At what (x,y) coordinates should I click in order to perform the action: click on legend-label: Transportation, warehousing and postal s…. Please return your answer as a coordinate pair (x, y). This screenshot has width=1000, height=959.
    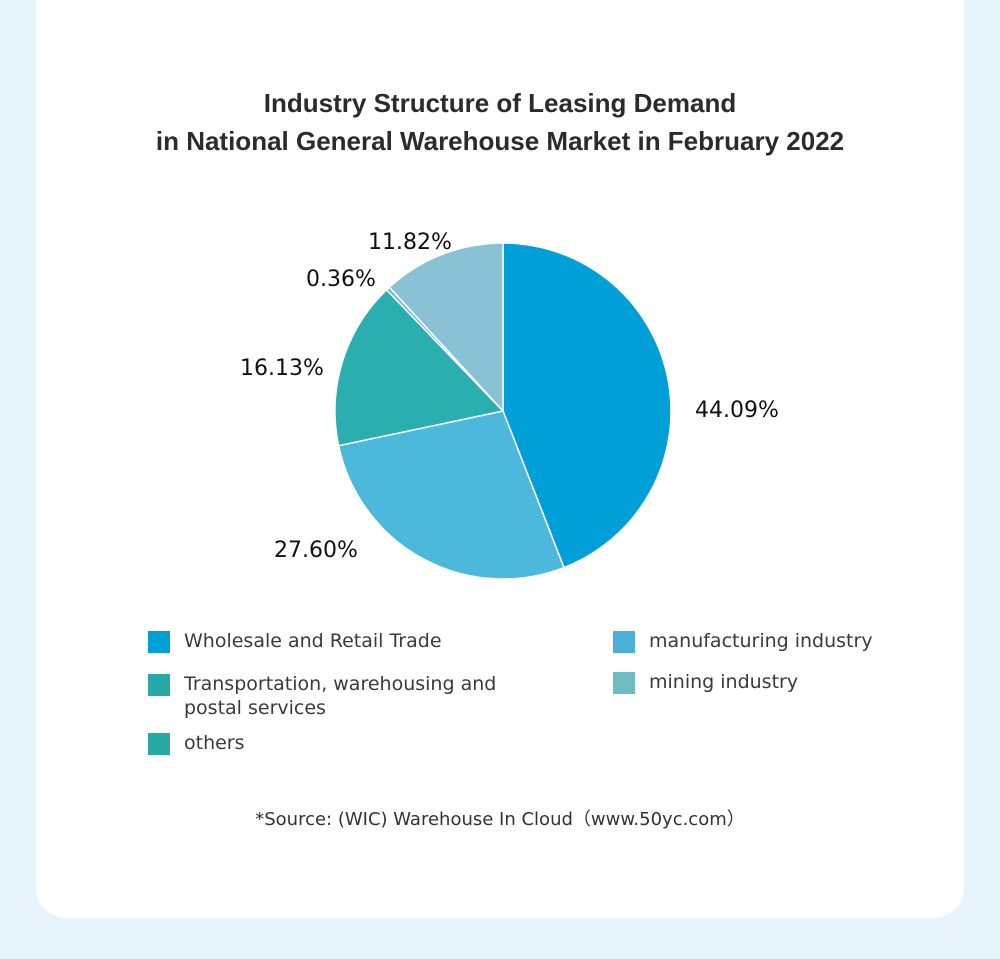
    Looking at the image, I should click on (340, 696).